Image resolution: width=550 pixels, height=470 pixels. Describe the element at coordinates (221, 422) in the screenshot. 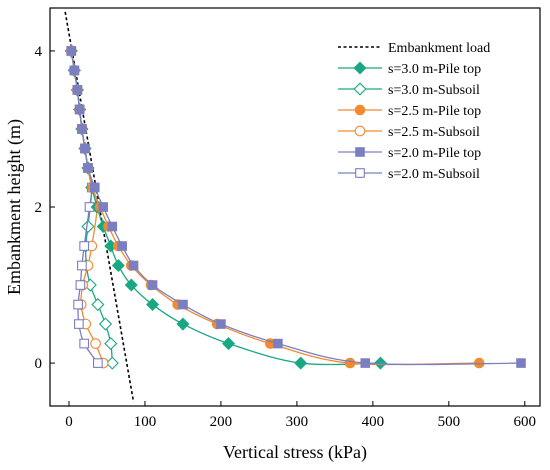

I see `x-tick-label: 200` at that location.